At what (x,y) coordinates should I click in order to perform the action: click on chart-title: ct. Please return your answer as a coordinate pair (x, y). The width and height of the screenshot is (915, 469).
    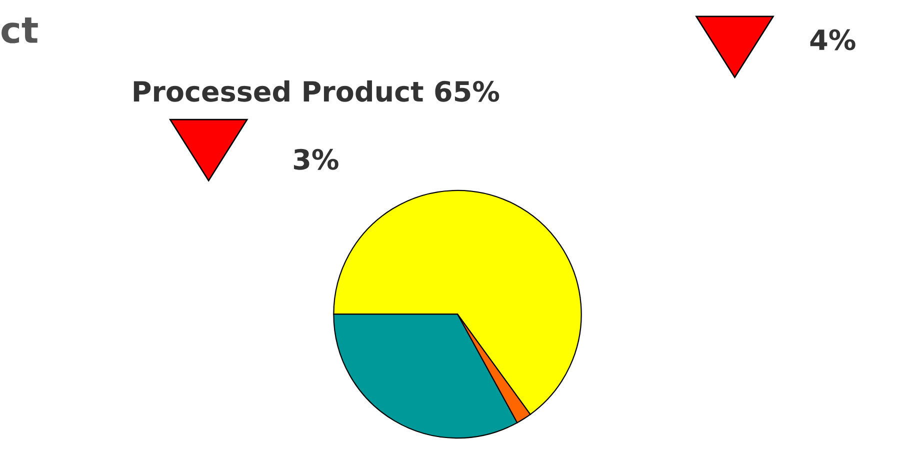
    Looking at the image, I should click on (20, 30).